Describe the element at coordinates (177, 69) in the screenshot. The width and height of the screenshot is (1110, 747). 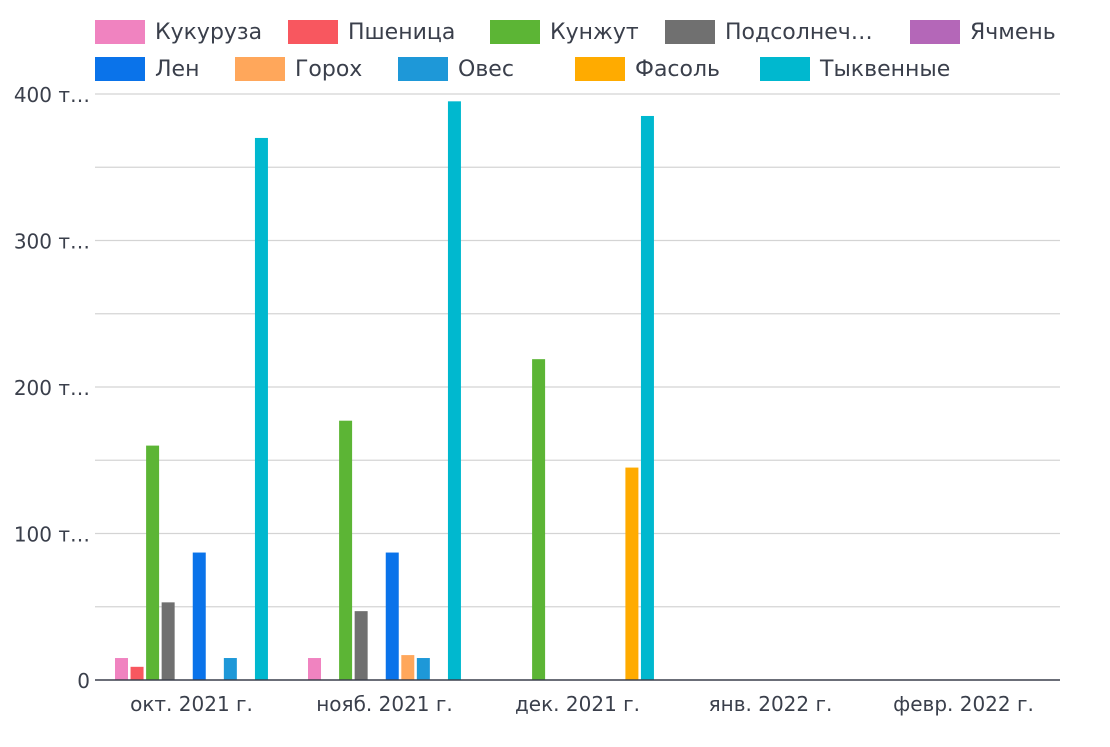
I see `legend-label: Лен` at that location.